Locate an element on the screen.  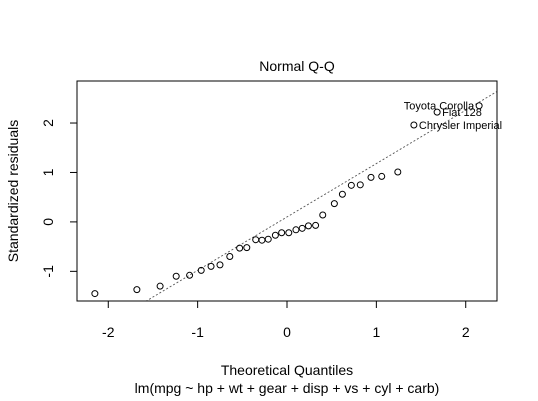
point-label: Toyota Corolla is located at coordinates (439, 107).